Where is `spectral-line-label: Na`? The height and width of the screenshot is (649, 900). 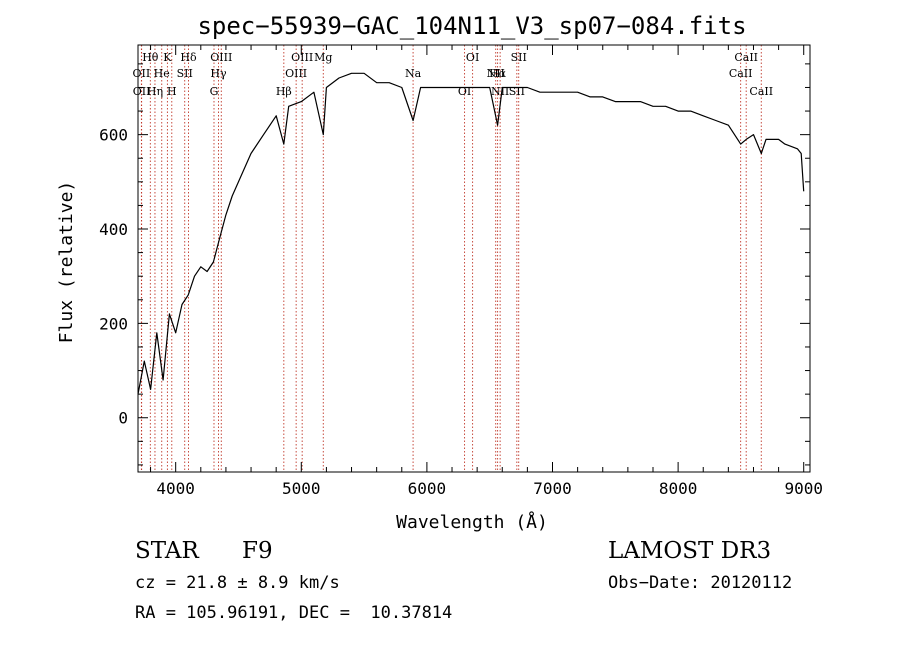 spectral-line-label: Na is located at coordinates (413, 73).